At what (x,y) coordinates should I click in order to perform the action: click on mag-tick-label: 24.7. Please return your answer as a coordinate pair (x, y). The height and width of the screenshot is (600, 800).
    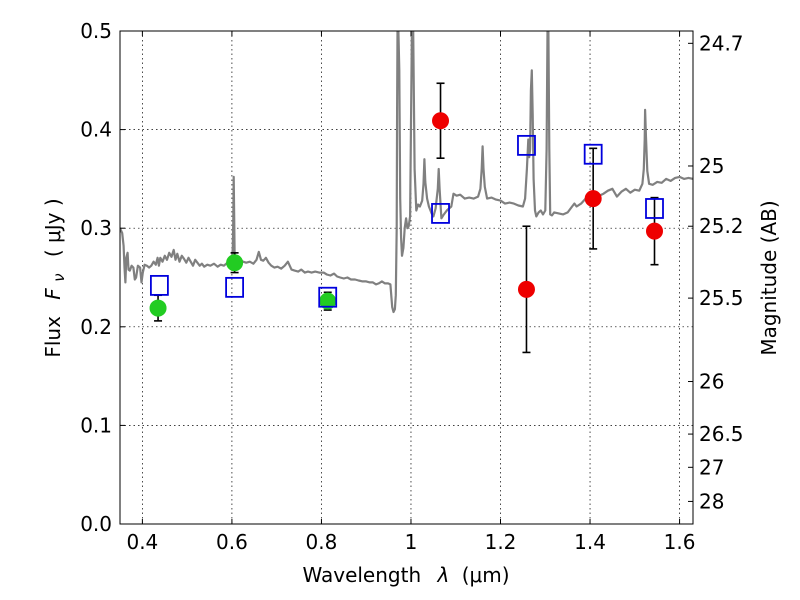
    Looking at the image, I should click on (721, 43).